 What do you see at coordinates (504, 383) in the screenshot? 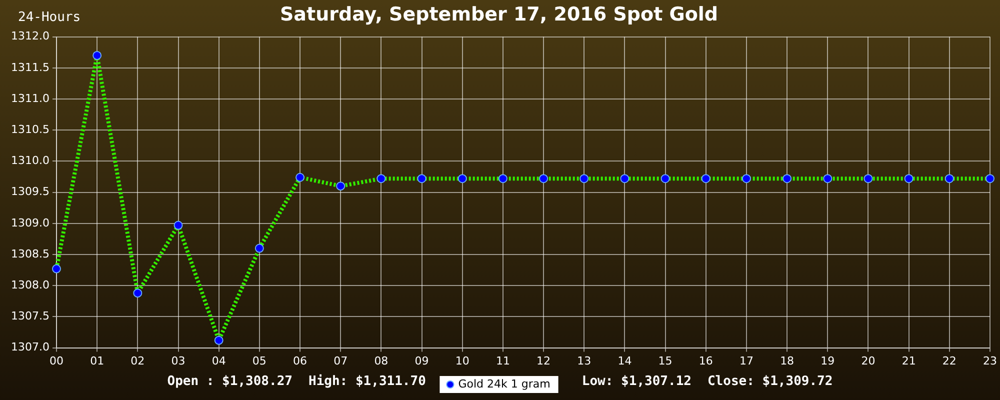
I see `legend-label: Gold 24k 1 gram` at bounding box center [504, 383].